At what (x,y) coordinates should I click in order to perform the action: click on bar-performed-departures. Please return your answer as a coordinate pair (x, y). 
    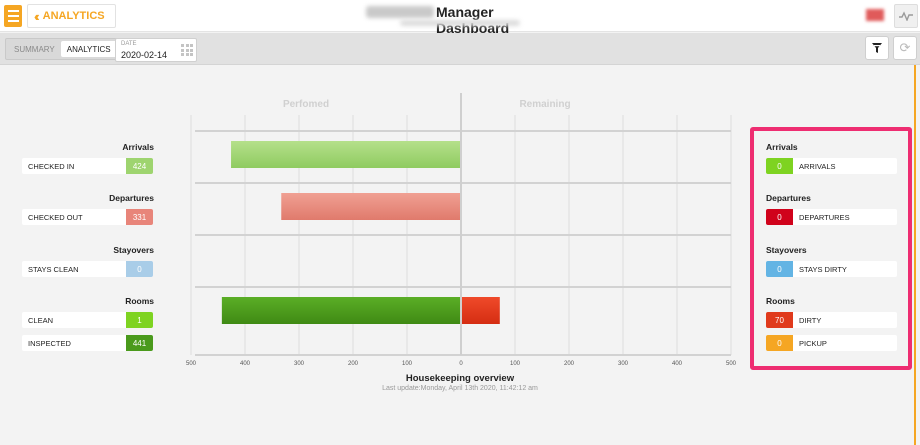
    Looking at the image, I should click on (370, 206).